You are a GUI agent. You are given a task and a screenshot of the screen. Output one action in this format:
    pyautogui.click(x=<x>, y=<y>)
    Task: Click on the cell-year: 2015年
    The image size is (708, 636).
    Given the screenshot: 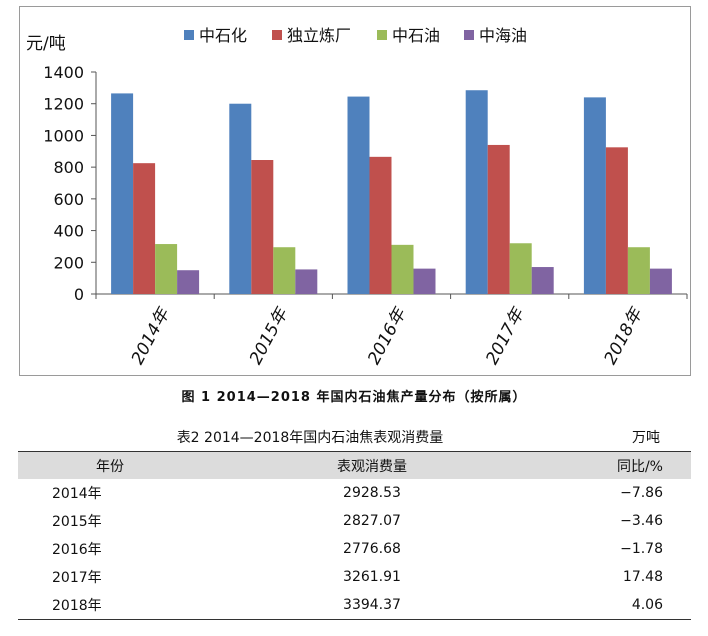 What is the action you would take?
    pyautogui.click(x=77, y=522)
    